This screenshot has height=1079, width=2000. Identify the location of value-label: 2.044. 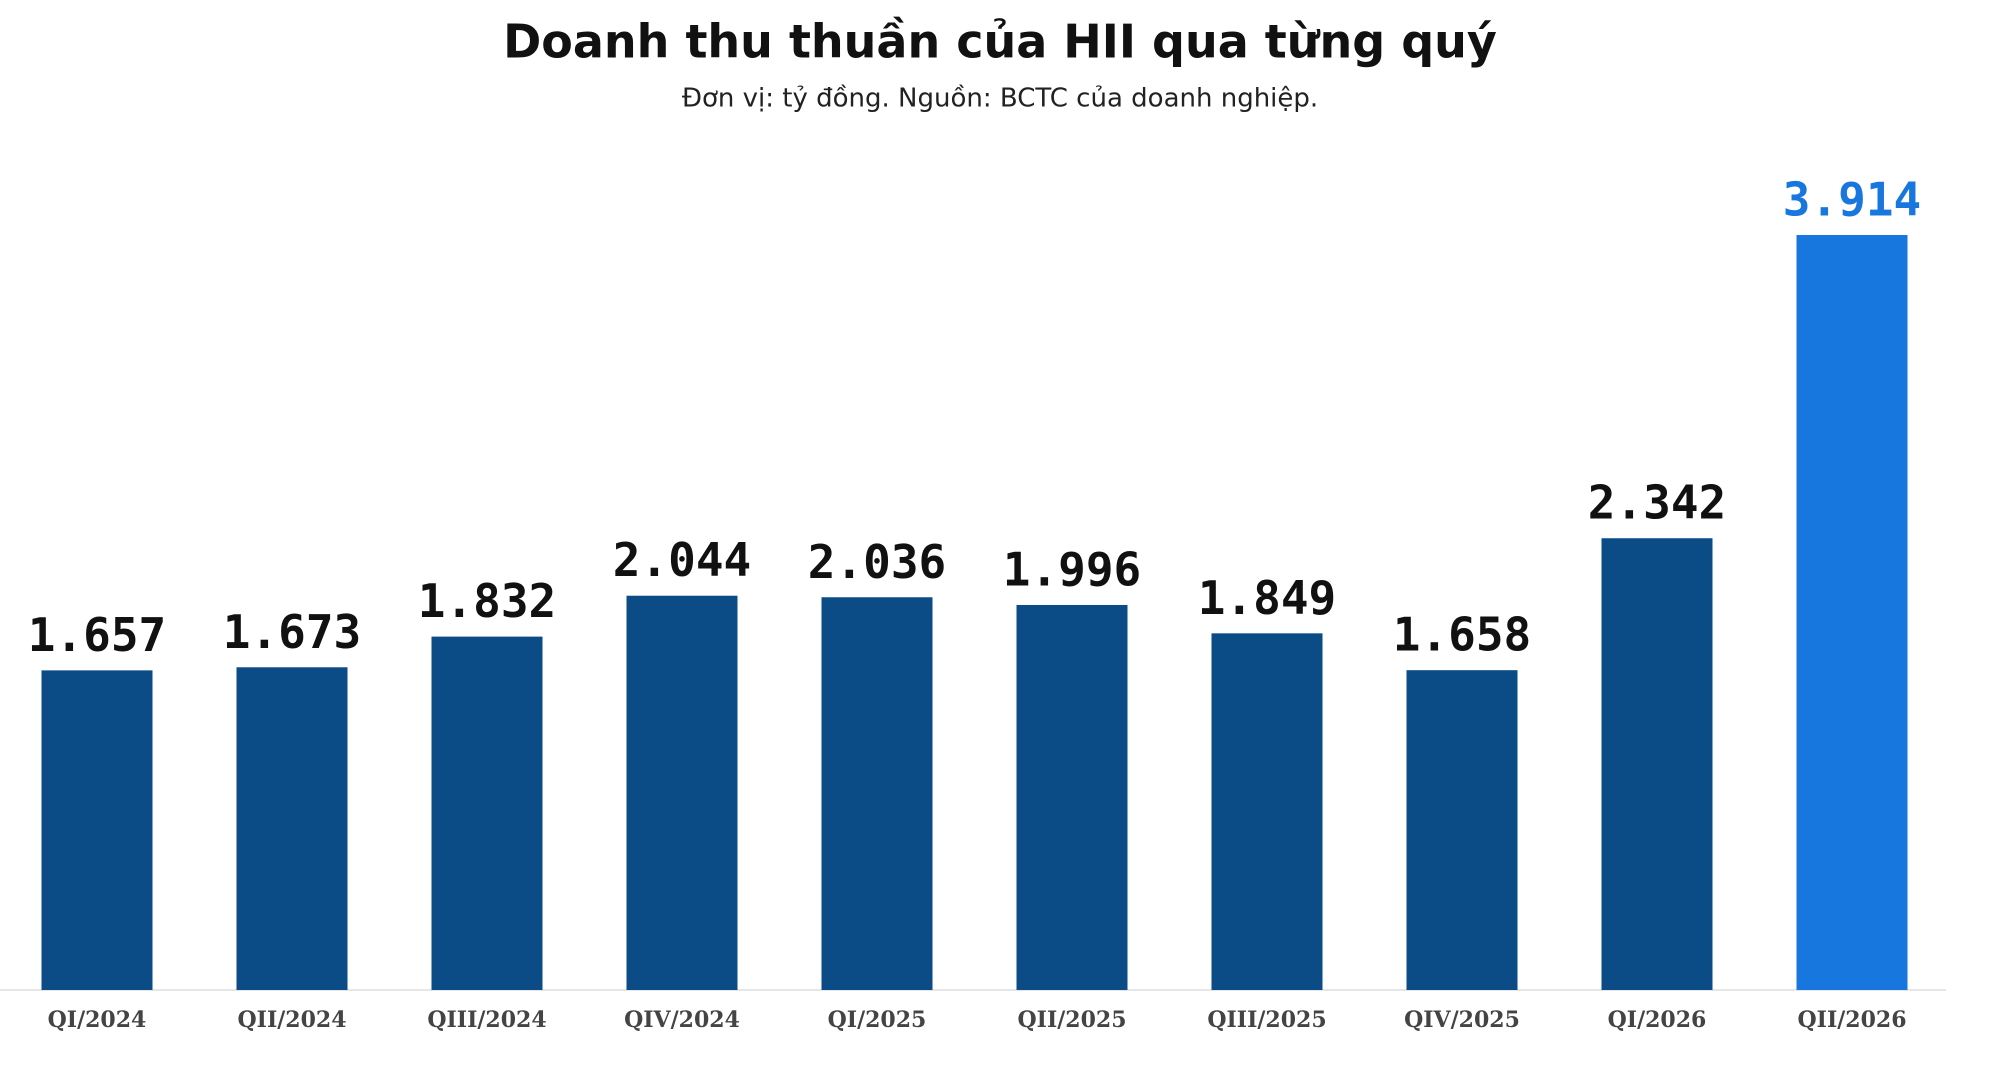
(682, 560).